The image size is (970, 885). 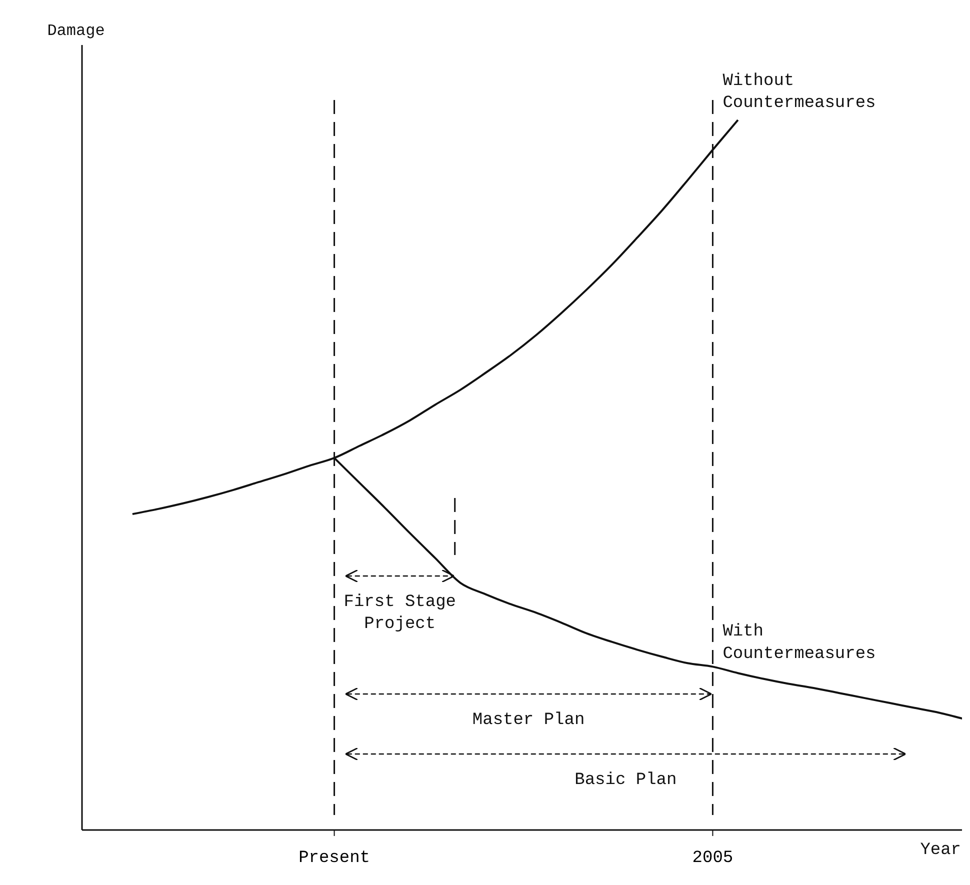 I want to click on x-axis-title: Year, so click(x=940, y=850).